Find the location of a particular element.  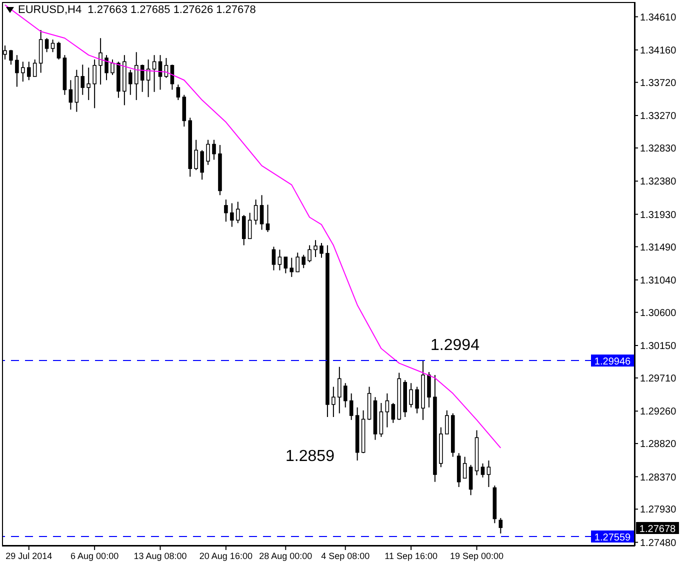

y-tick-label: 1.29260 is located at coordinates (658, 412).